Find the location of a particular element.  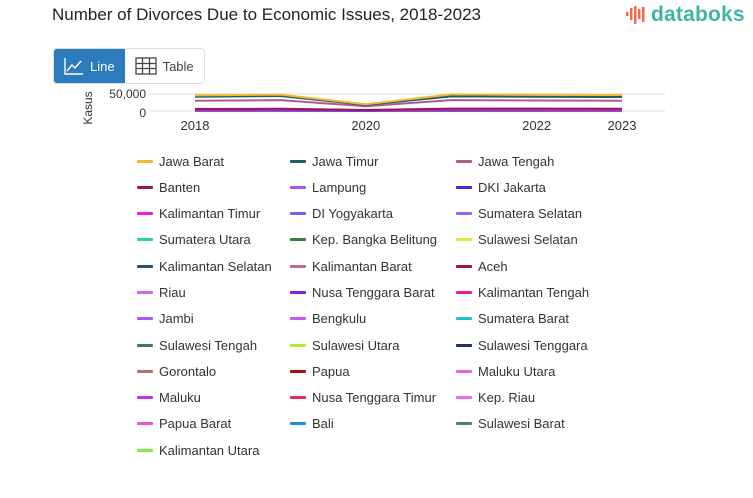

series-line-jawa-tengah is located at coordinates (408, 103).